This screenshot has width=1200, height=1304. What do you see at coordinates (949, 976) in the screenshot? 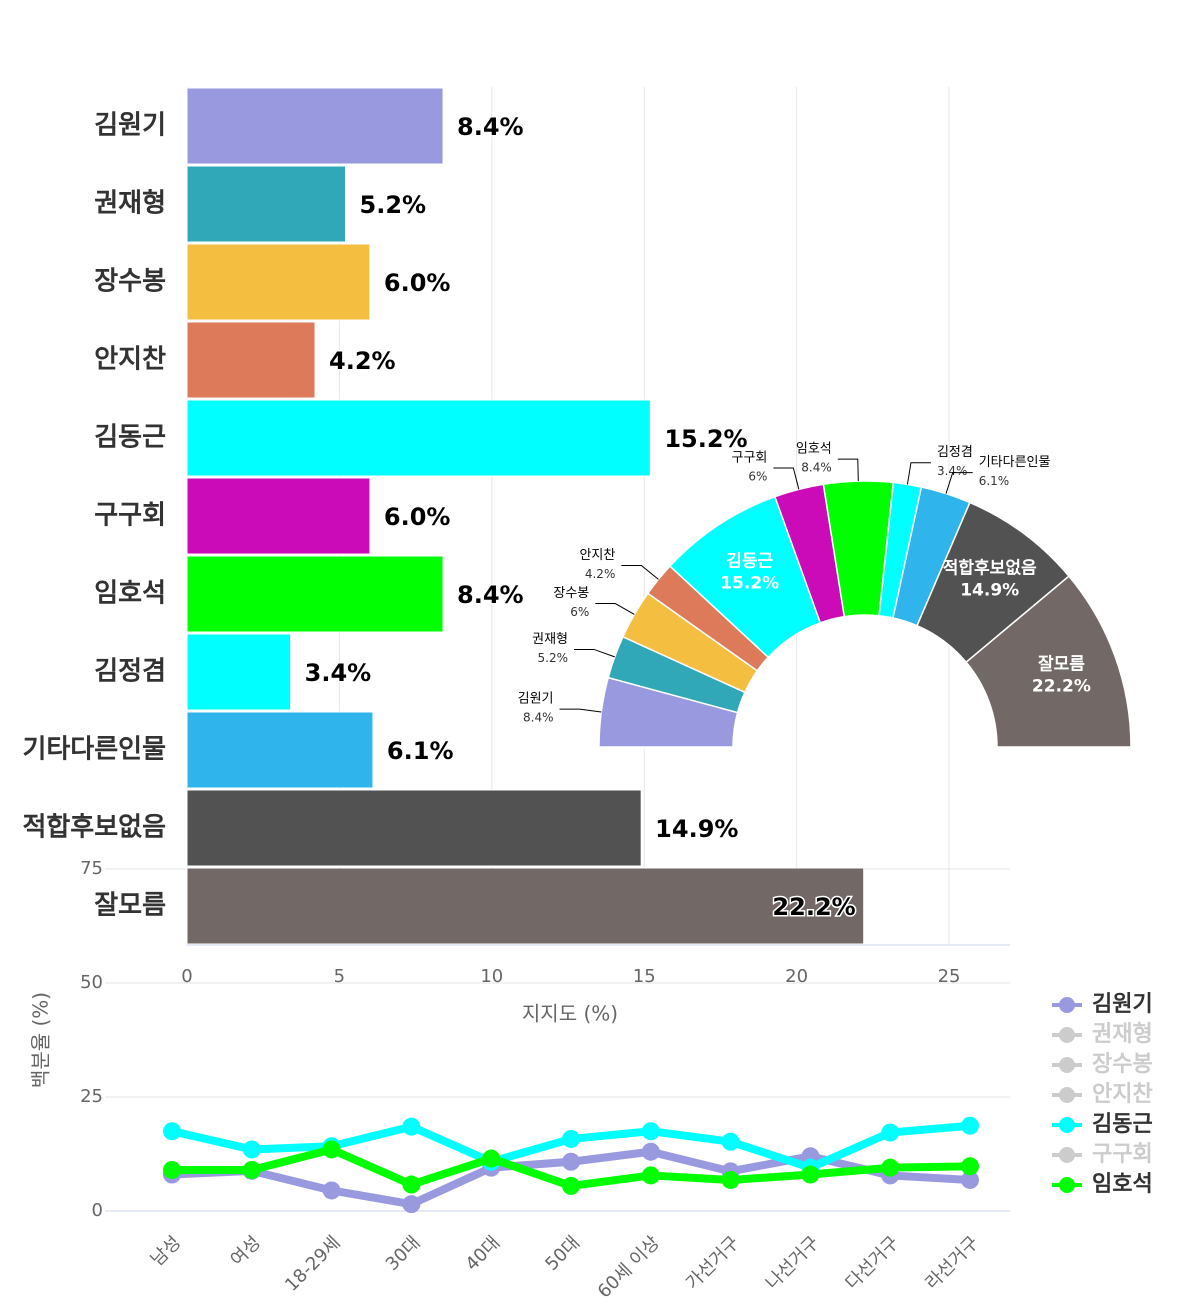
I see `x-tick-label: 25` at bounding box center [949, 976].